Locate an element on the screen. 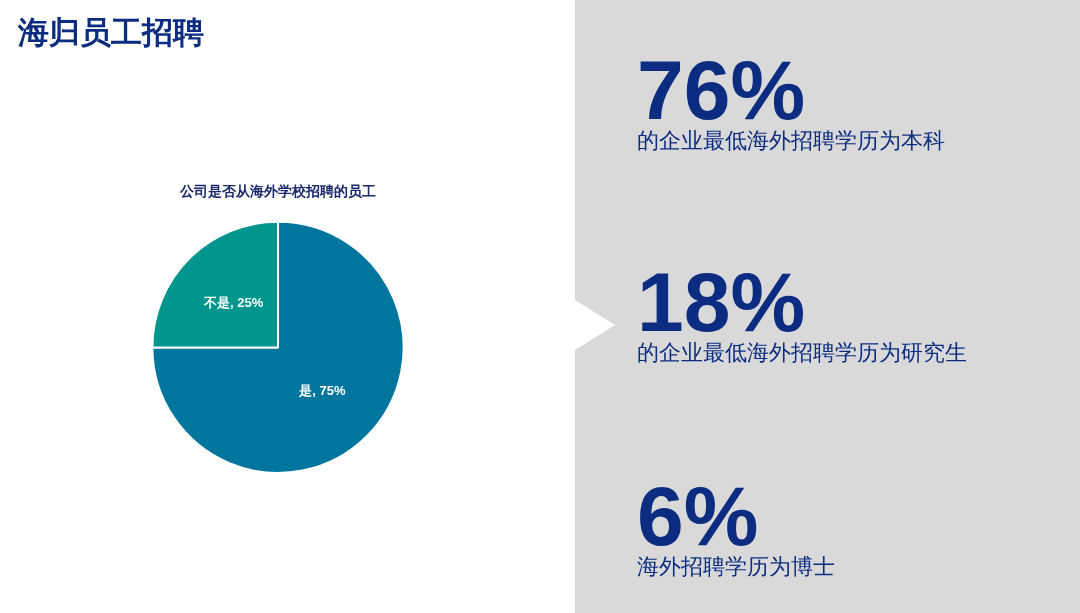 The height and width of the screenshot is (613, 1080). slice-label: 不是, 25% is located at coordinates (233, 302).